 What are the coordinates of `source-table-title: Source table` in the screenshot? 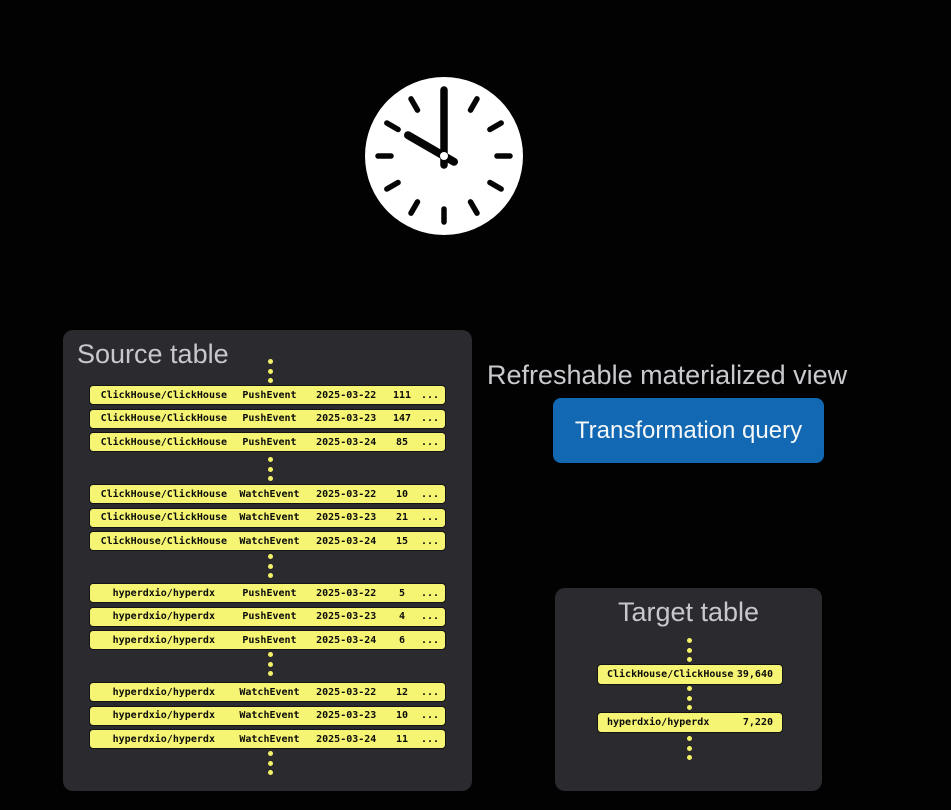 It's located at (153, 354).